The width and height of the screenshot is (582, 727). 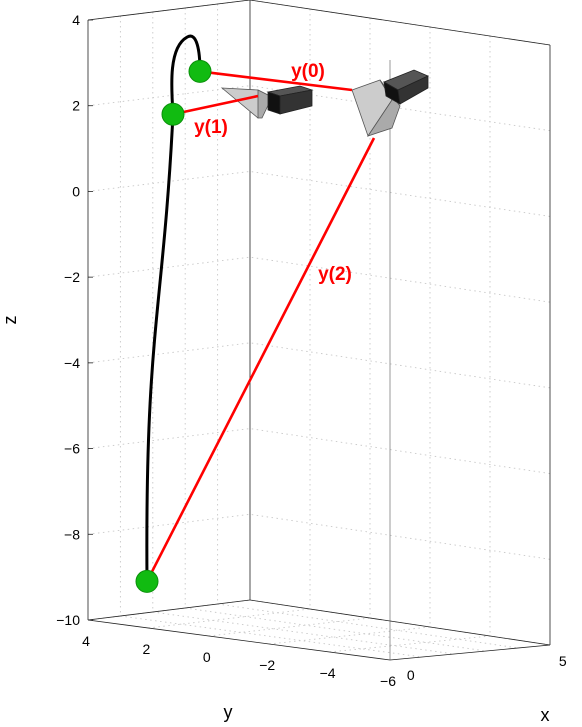 I want to click on ray-label: y(1), so click(x=211, y=127).